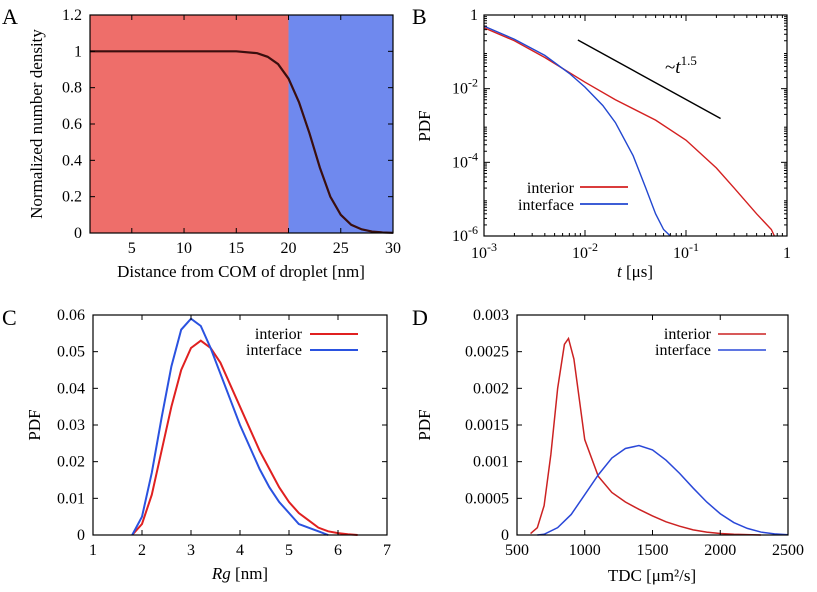  Describe the element at coordinates (720, 550) in the screenshot. I see `panel-d-xtick-label-3: 2000` at that location.